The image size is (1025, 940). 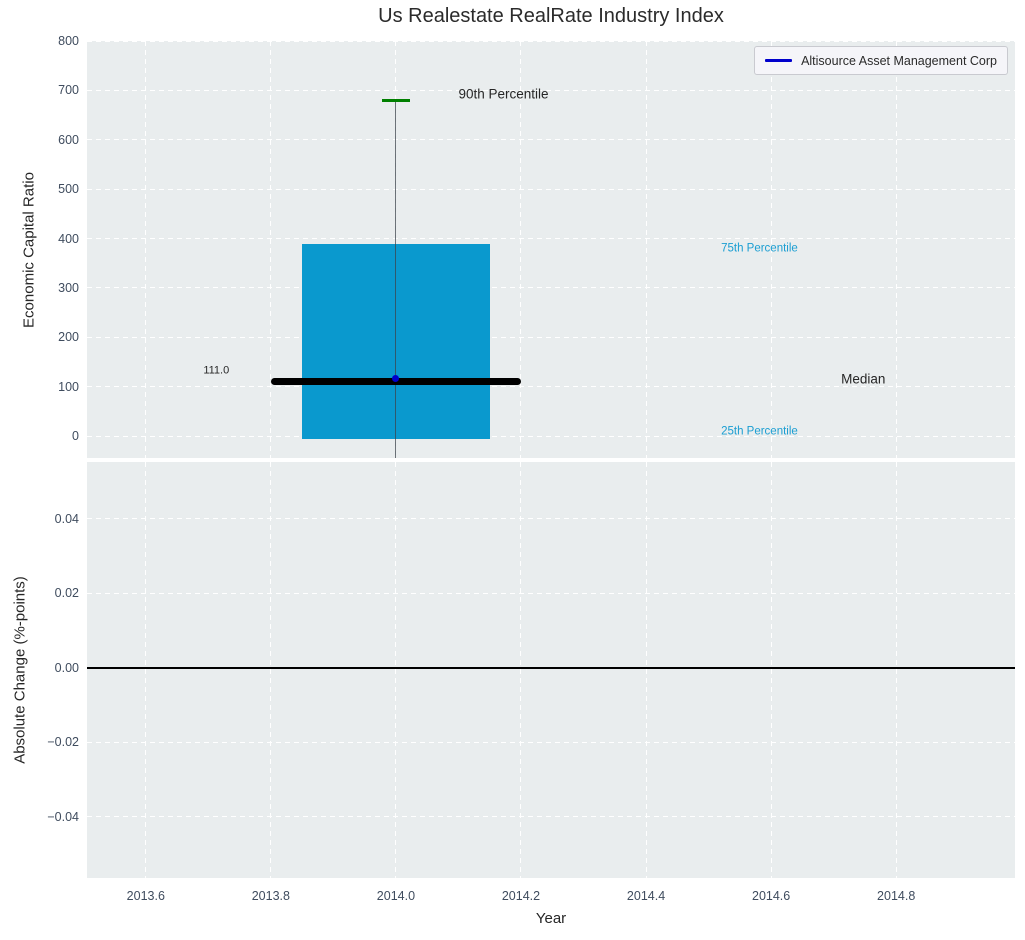 What do you see at coordinates (396, 279) in the screenshot?
I see `whisker-line` at bounding box center [396, 279].